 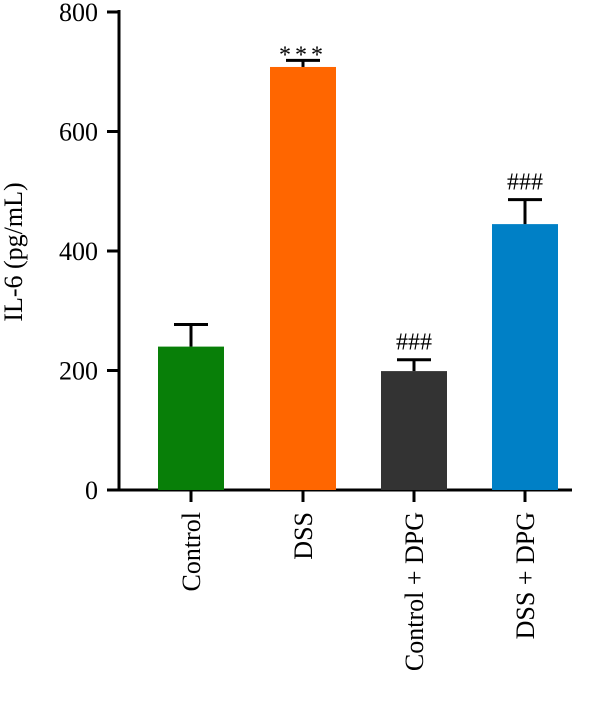 I want to click on significance-label: ***, so click(x=303, y=55).